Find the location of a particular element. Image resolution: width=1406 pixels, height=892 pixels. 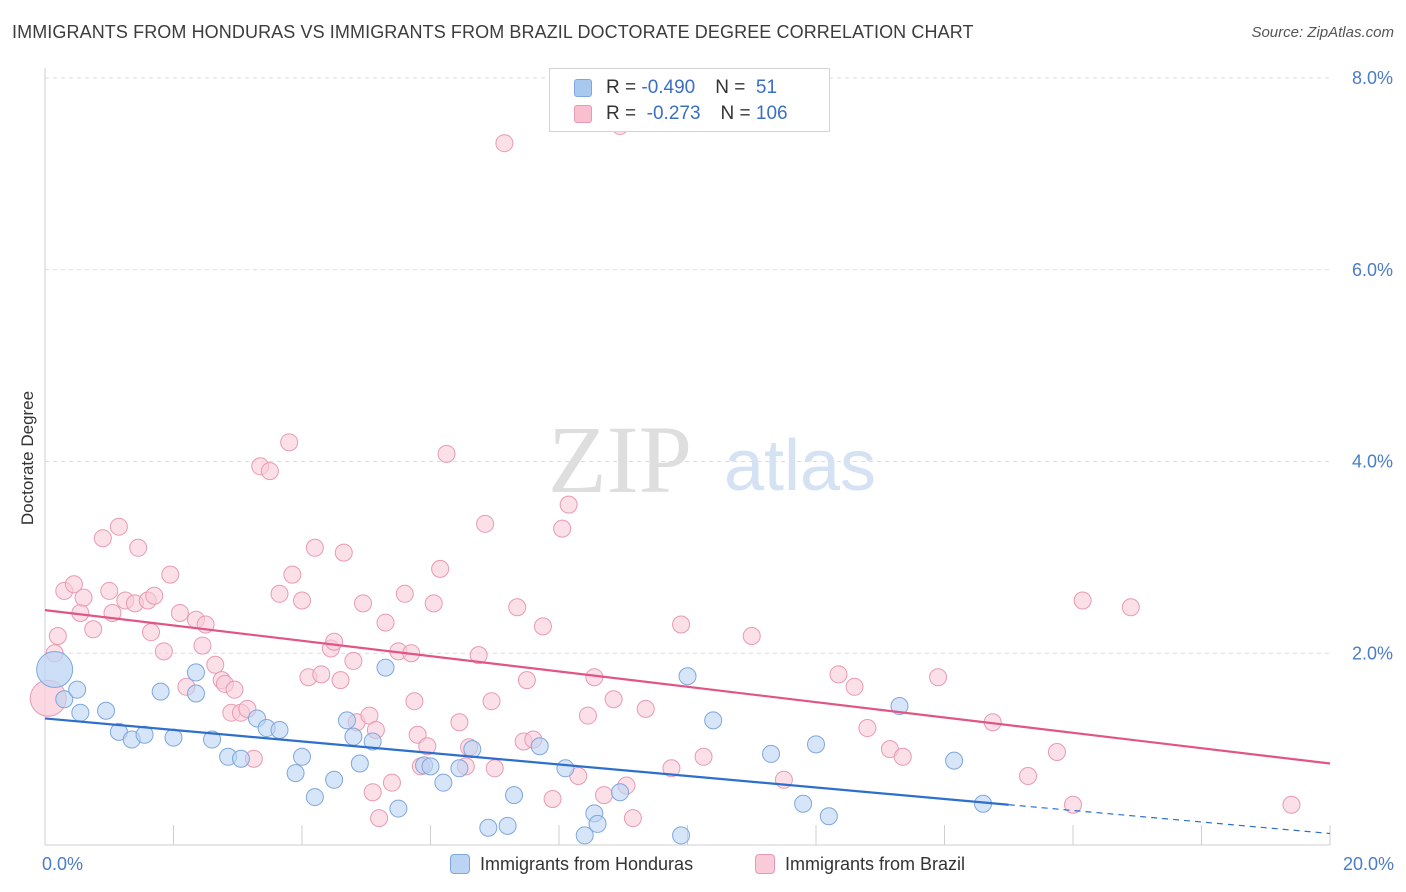

legend-r-value: -0.490 is located at coordinates (668, 87).